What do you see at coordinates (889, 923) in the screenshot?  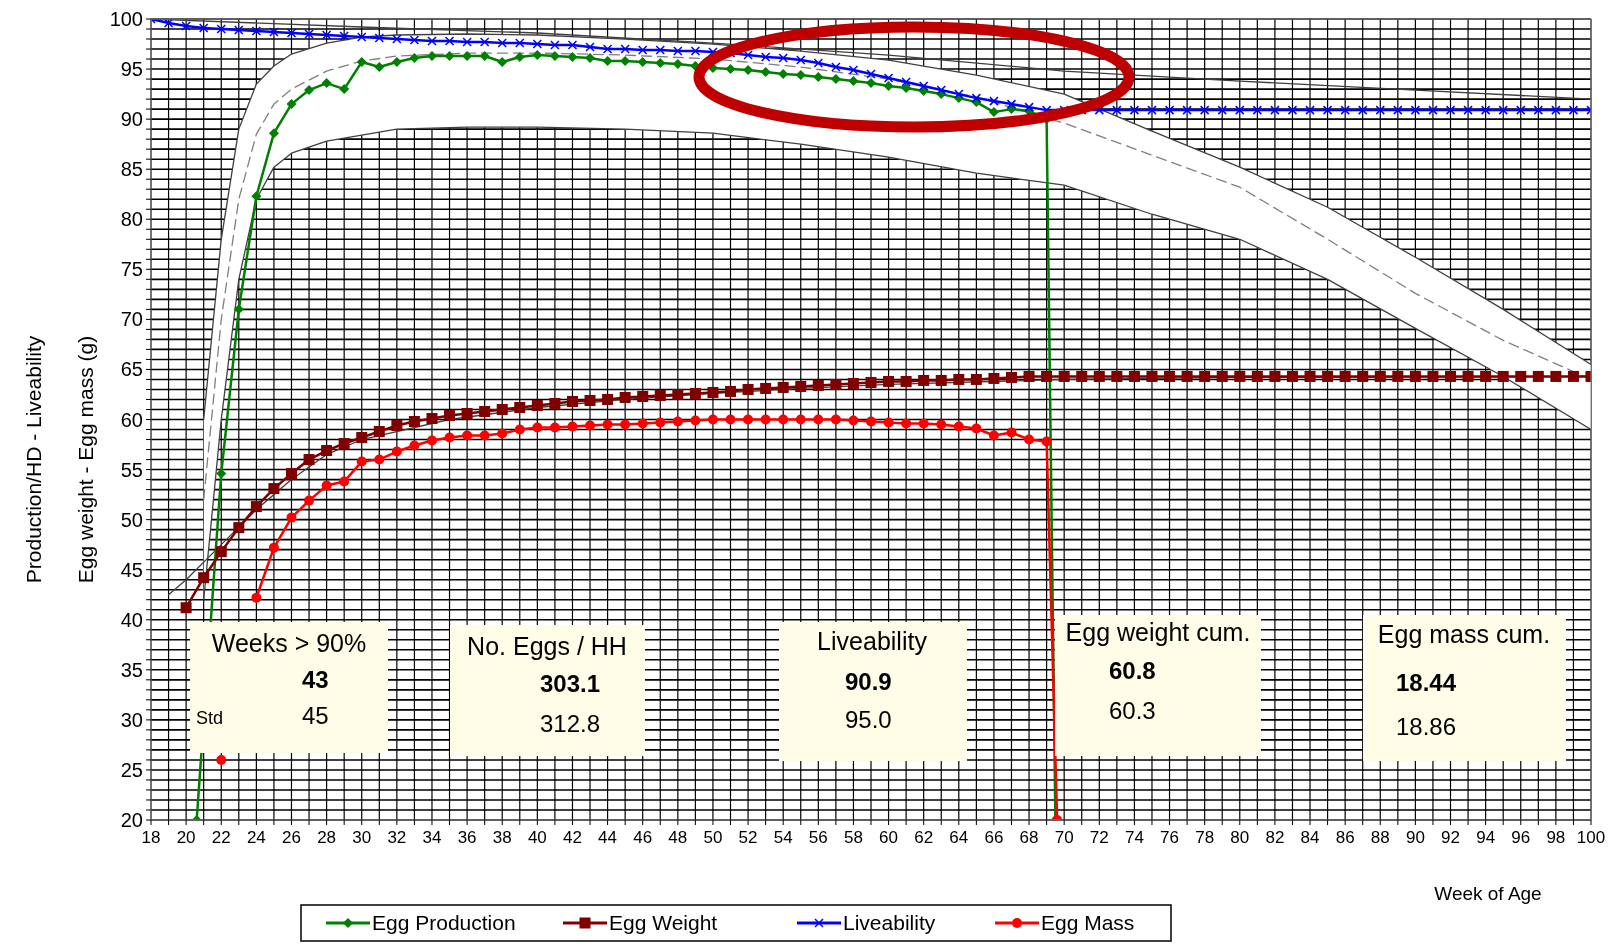 I see `legend-label: Liveability` at bounding box center [889, 923].